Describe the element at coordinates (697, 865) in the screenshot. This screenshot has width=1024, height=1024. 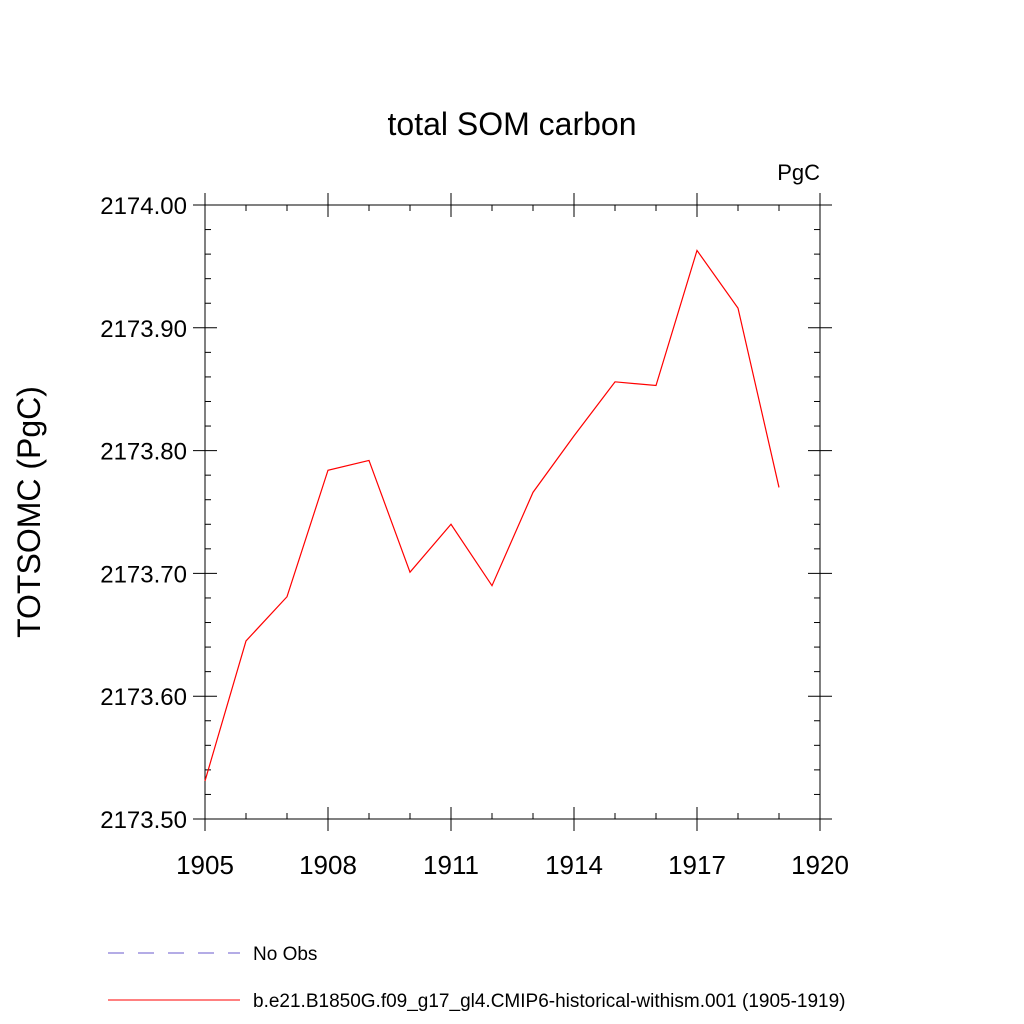
I see `x-tick-label: 1917` at that location.